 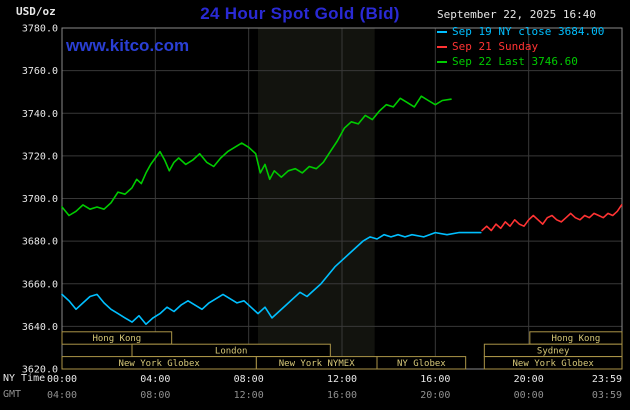 I want to click on x-tick-label-ny: 08:00, so click(x=249, y=379).